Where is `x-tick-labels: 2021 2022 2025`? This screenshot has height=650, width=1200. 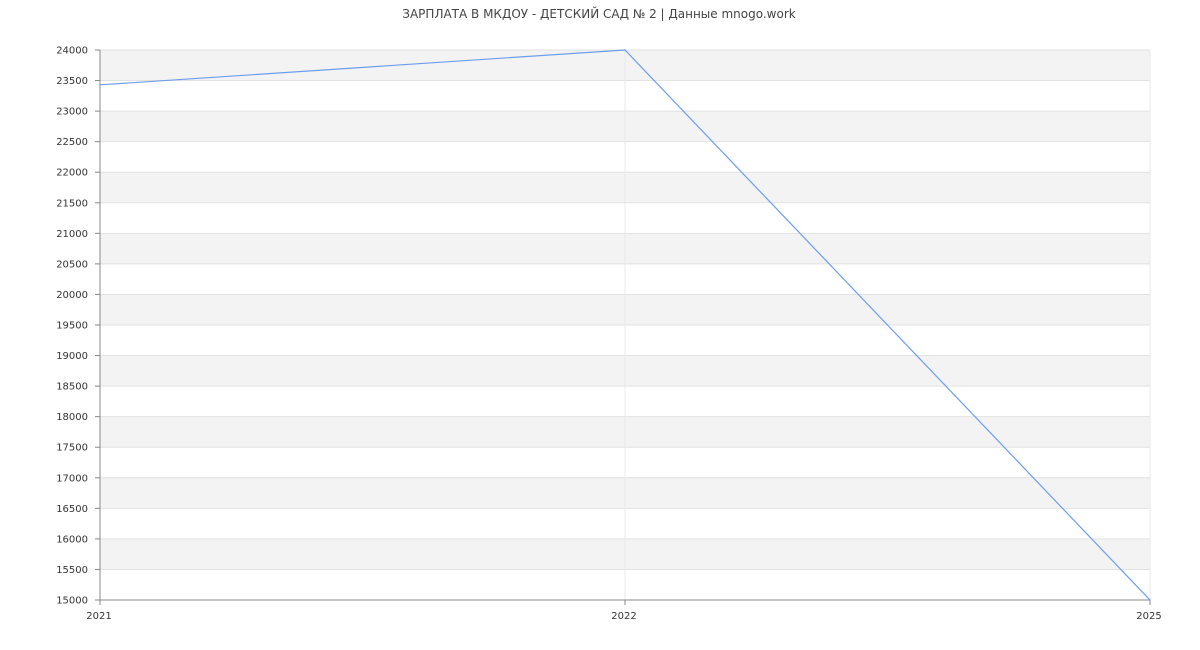 x-tick-labels: 2021 2022 2025 is located at coordinates (623, 616).